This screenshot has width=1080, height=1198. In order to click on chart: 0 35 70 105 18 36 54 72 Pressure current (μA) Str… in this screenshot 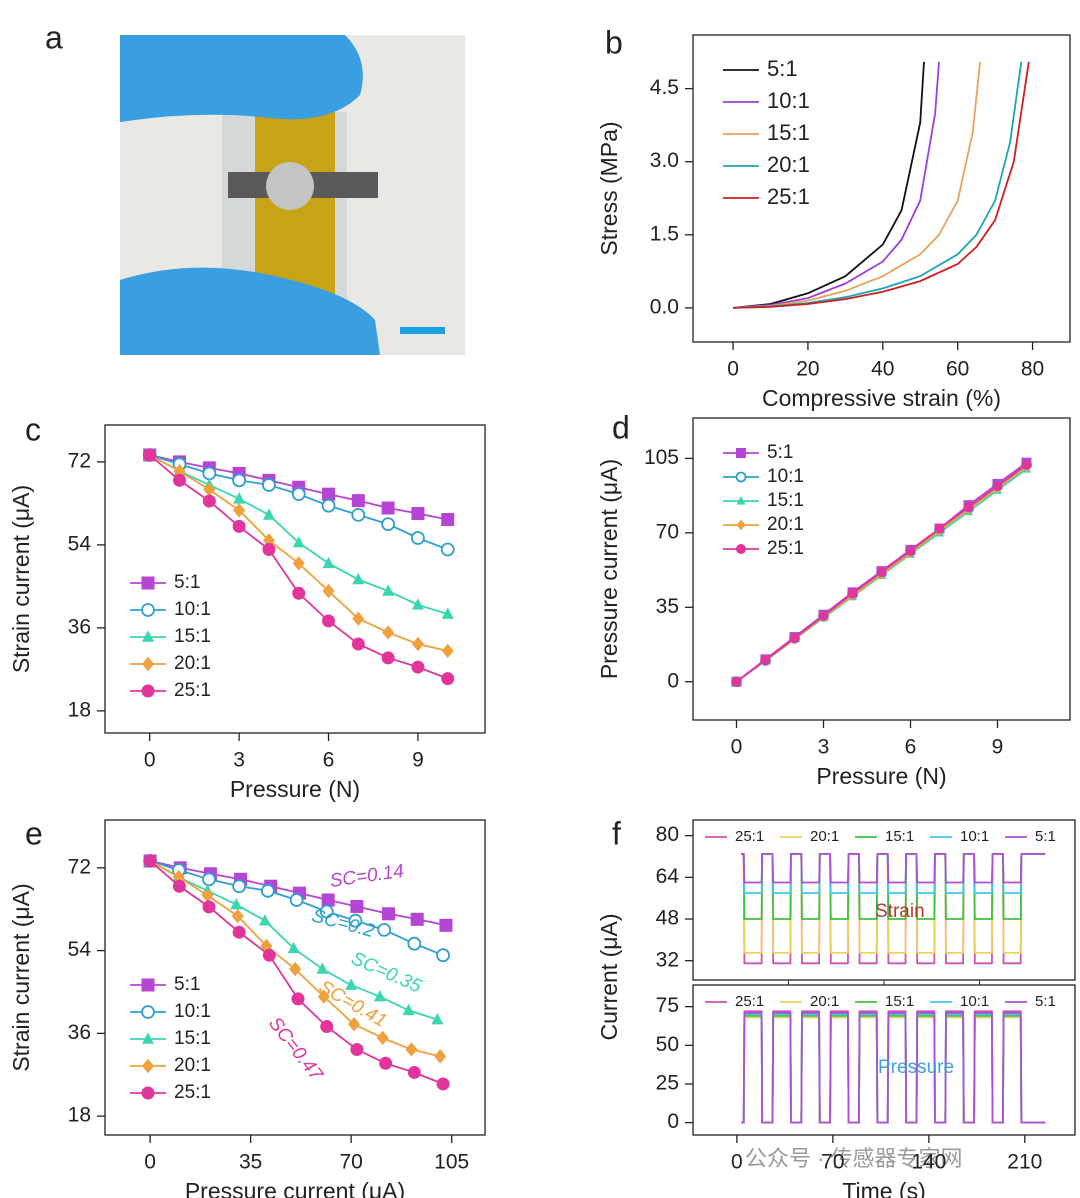, I will do `click(247, 1006)`.